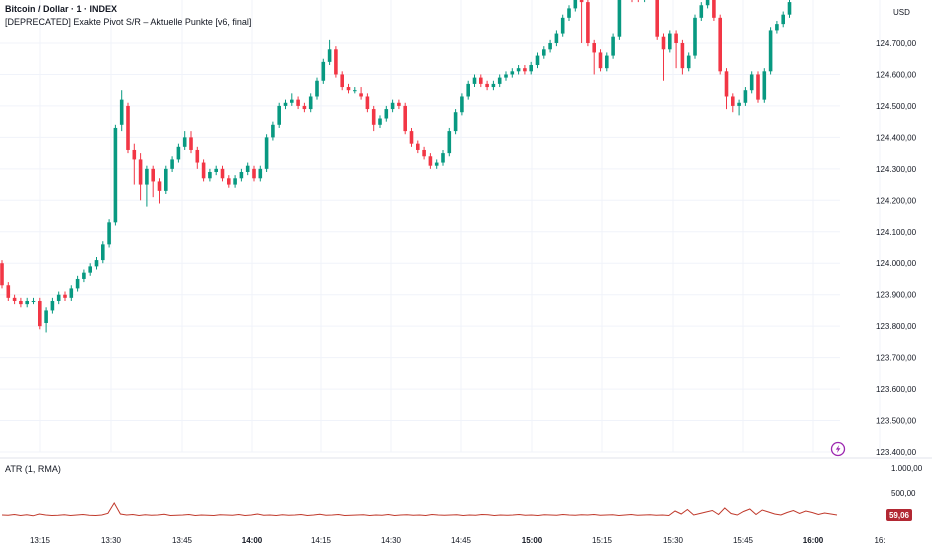 The width and height of the screenshot is (932, 550). I want to click on atr-indicator-label: ATR (1, RMA), so click(33, 469).